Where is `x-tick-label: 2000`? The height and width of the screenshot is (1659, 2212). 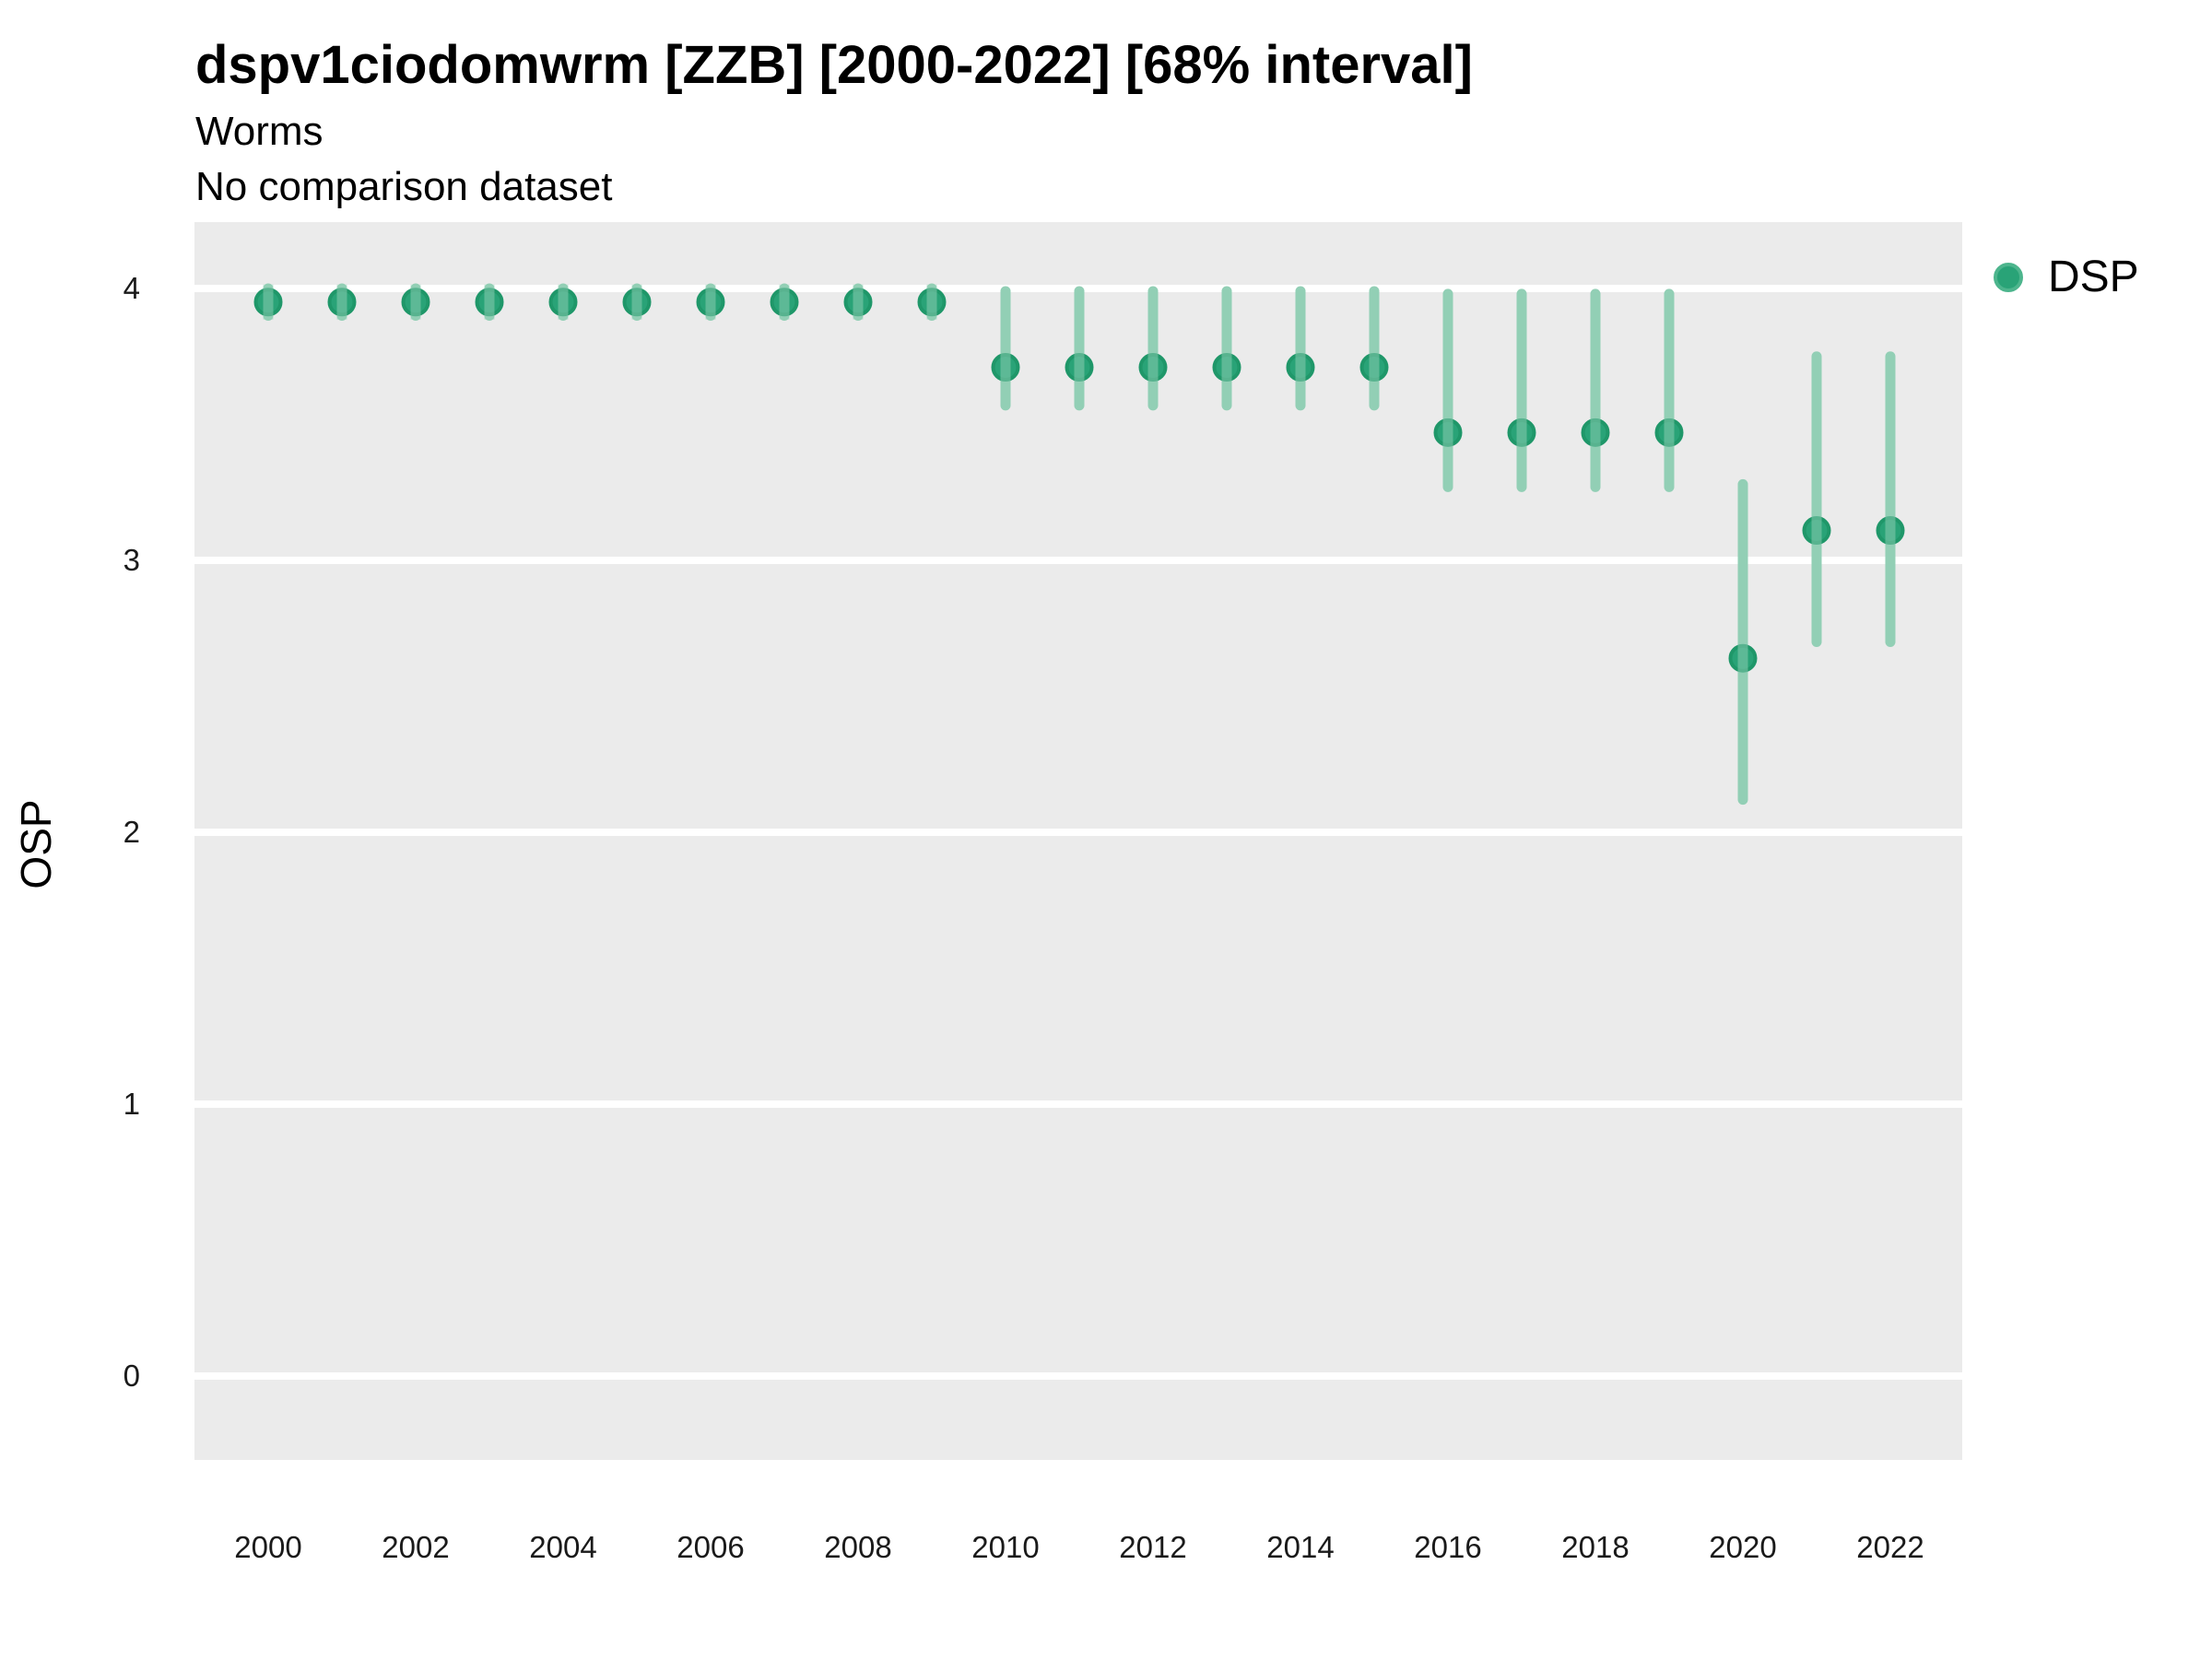
x-tick-label: 2000 is located at coordinates (268, 1547).